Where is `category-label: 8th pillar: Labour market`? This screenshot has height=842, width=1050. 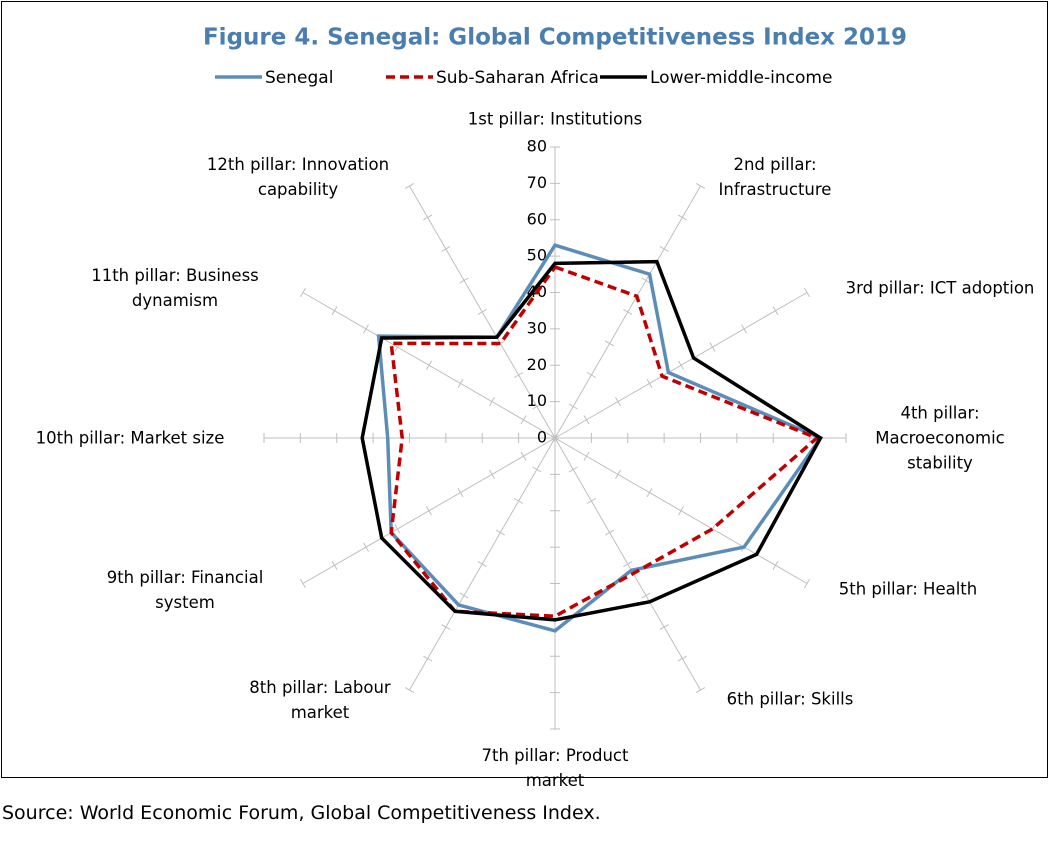 category-label: 8th pillar: Labour market is located at coordinates (320, 700).